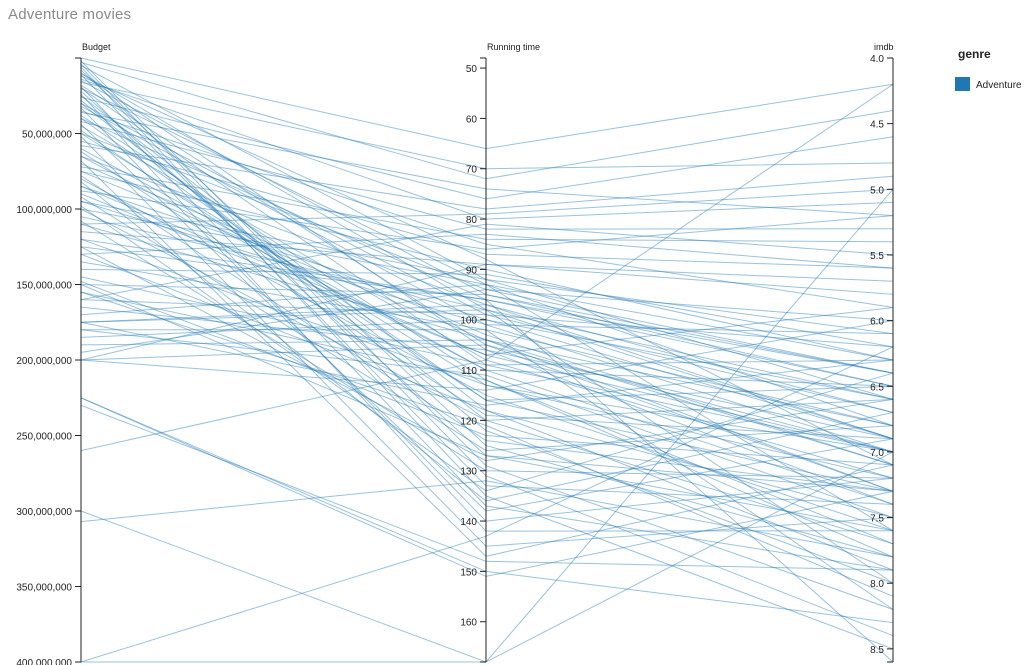 The width and height of the screenshot is (1027, 665). I want to click on tick-label: 8.0, so click(877, 584).